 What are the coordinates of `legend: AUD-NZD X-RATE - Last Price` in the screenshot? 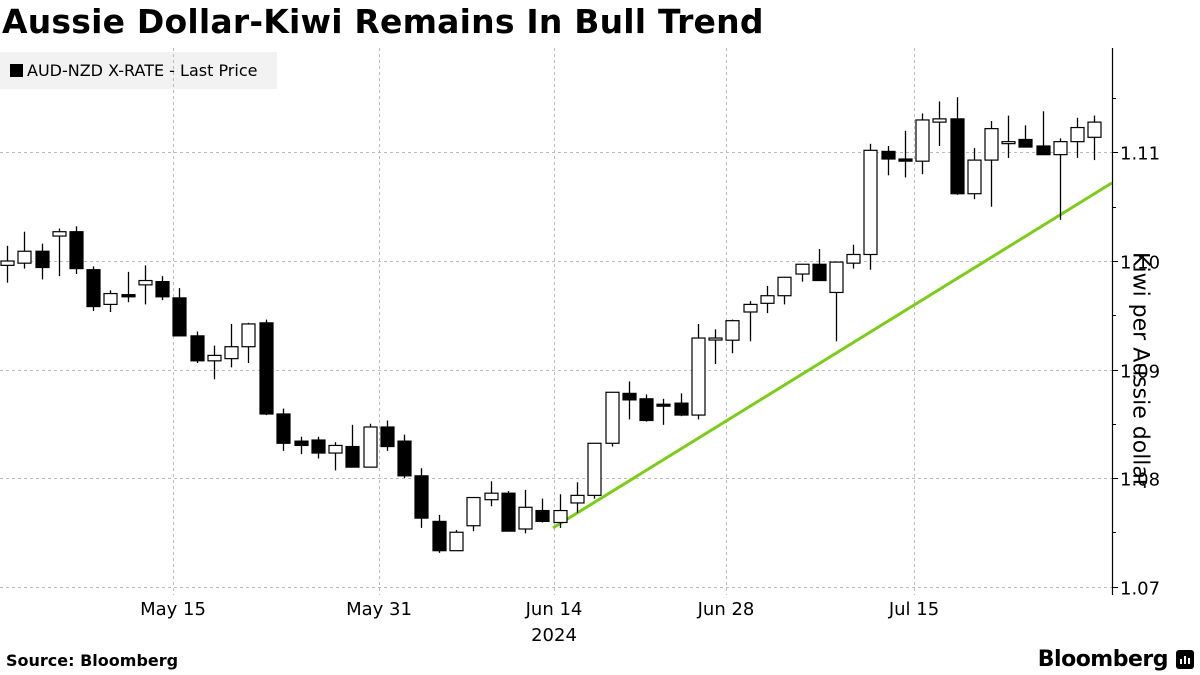 It's located at (138, 70).